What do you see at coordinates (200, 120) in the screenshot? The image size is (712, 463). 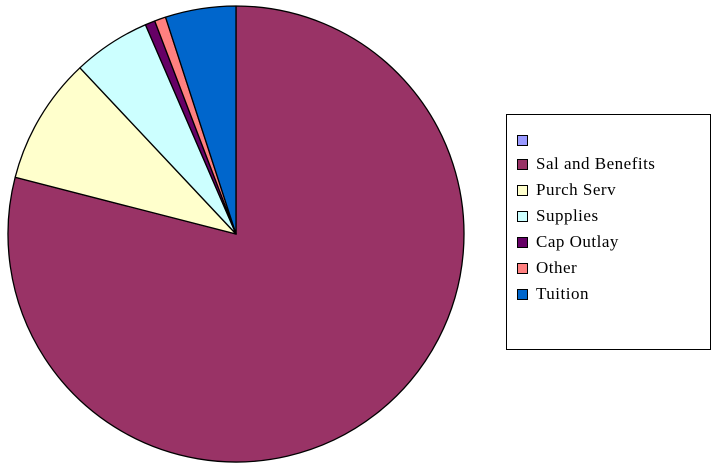 I see `pie-slice-tuition` at bounding box center [200, 120].